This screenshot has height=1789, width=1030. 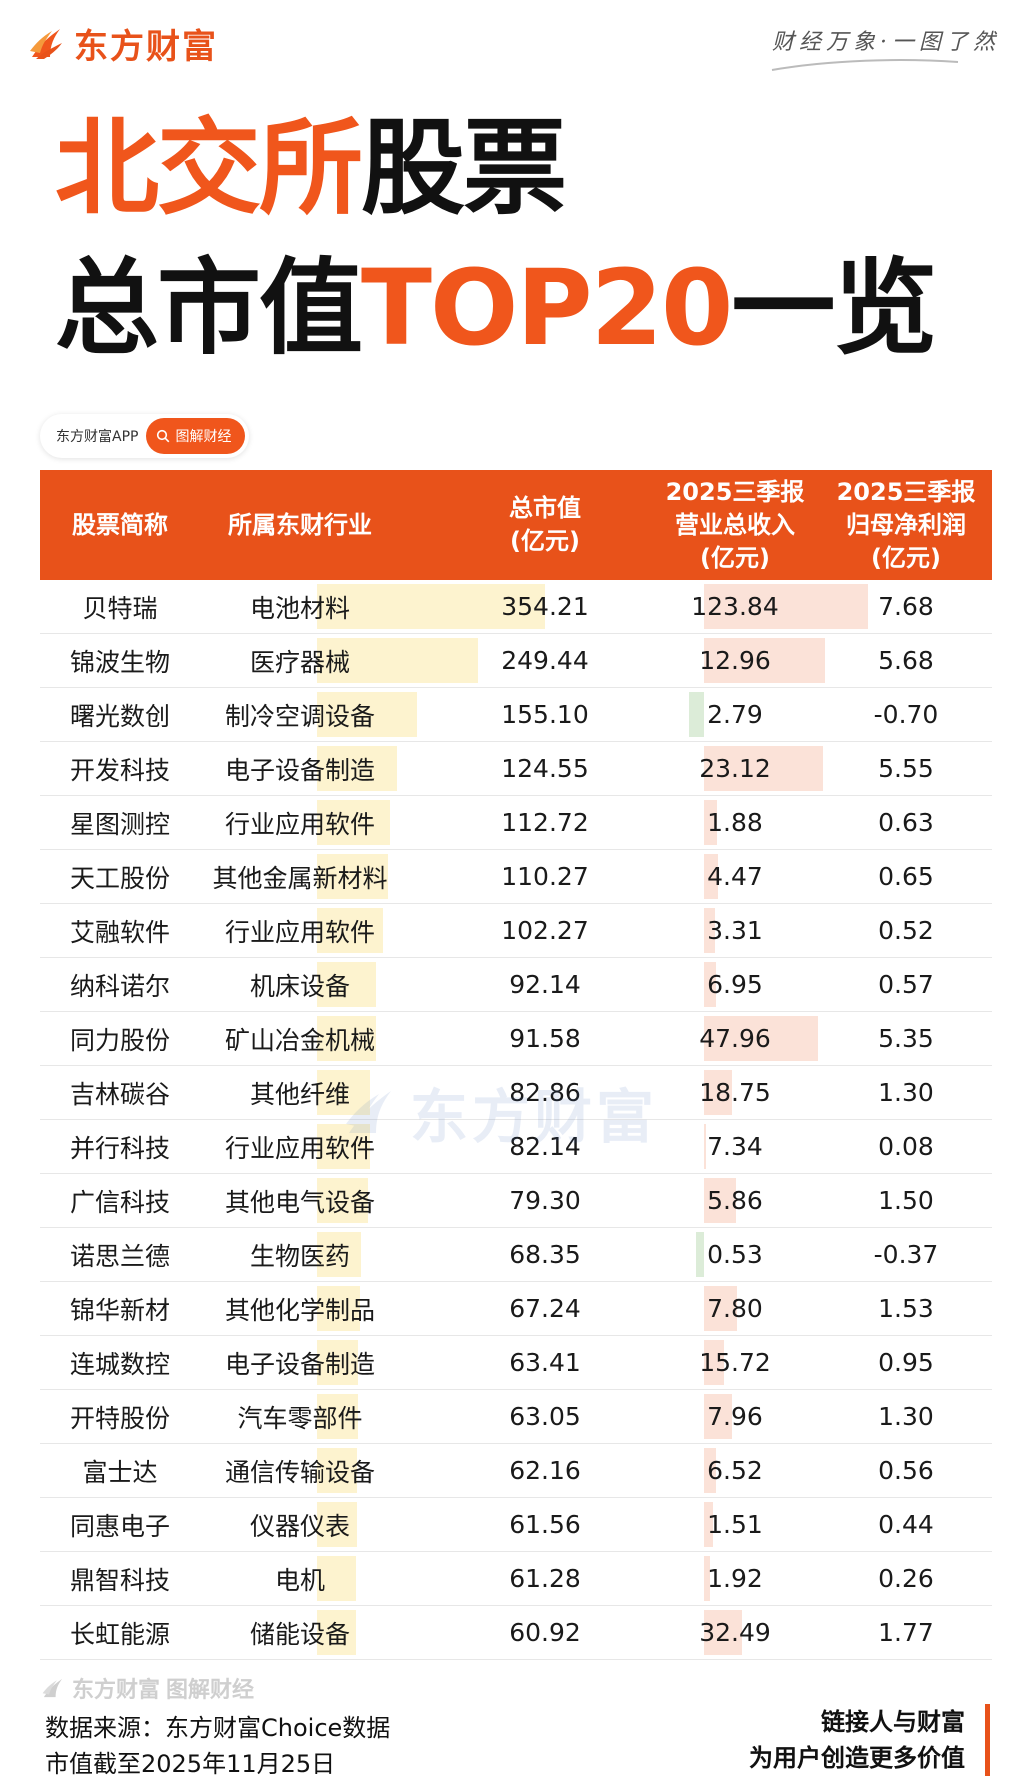 I want to click on table-row: 贝特瑞 电池材料 354.21 123.84 7.68, so click(x=516, y=607).